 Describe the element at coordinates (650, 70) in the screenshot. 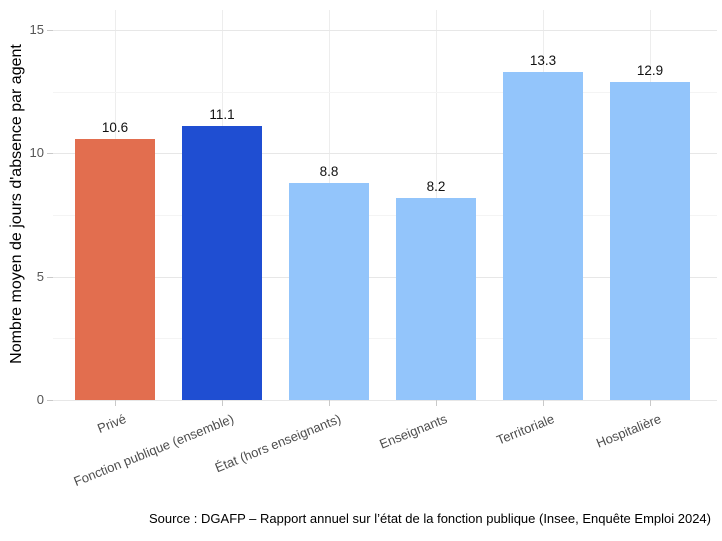

I see `bar-value-label: 12.9` at that location.